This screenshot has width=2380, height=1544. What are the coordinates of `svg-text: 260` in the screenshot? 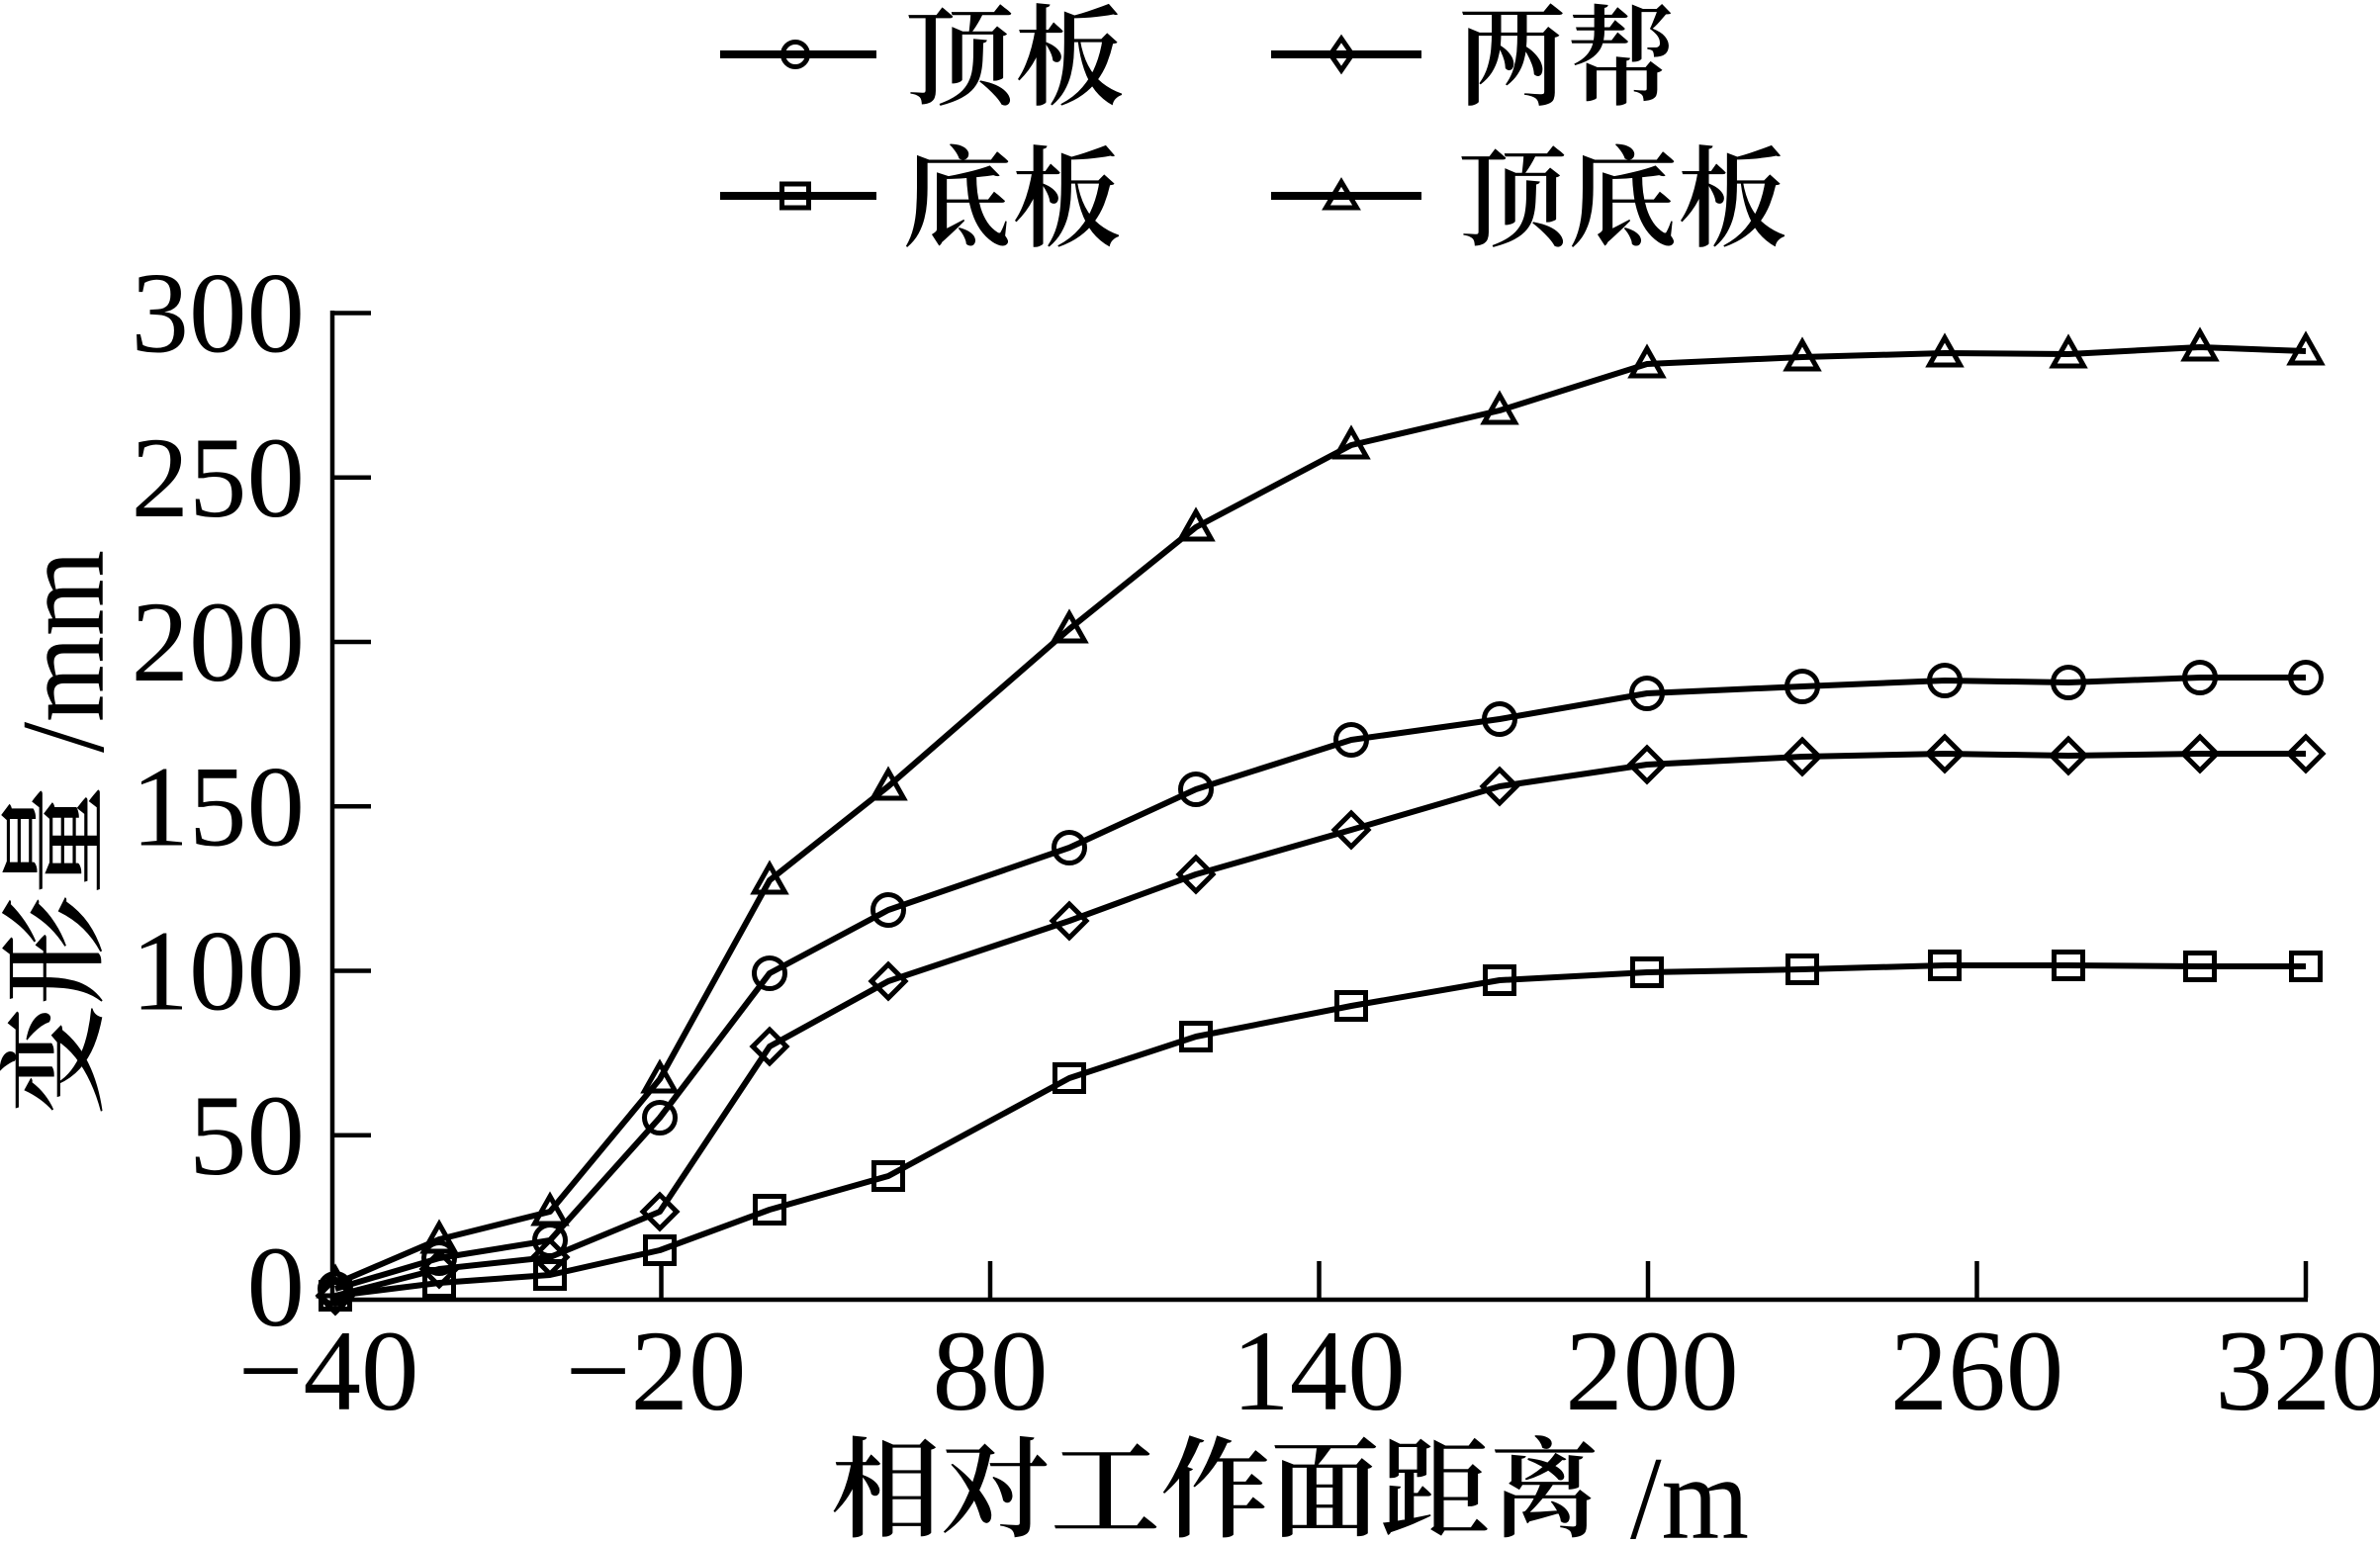 It's located at (1977, 1371).